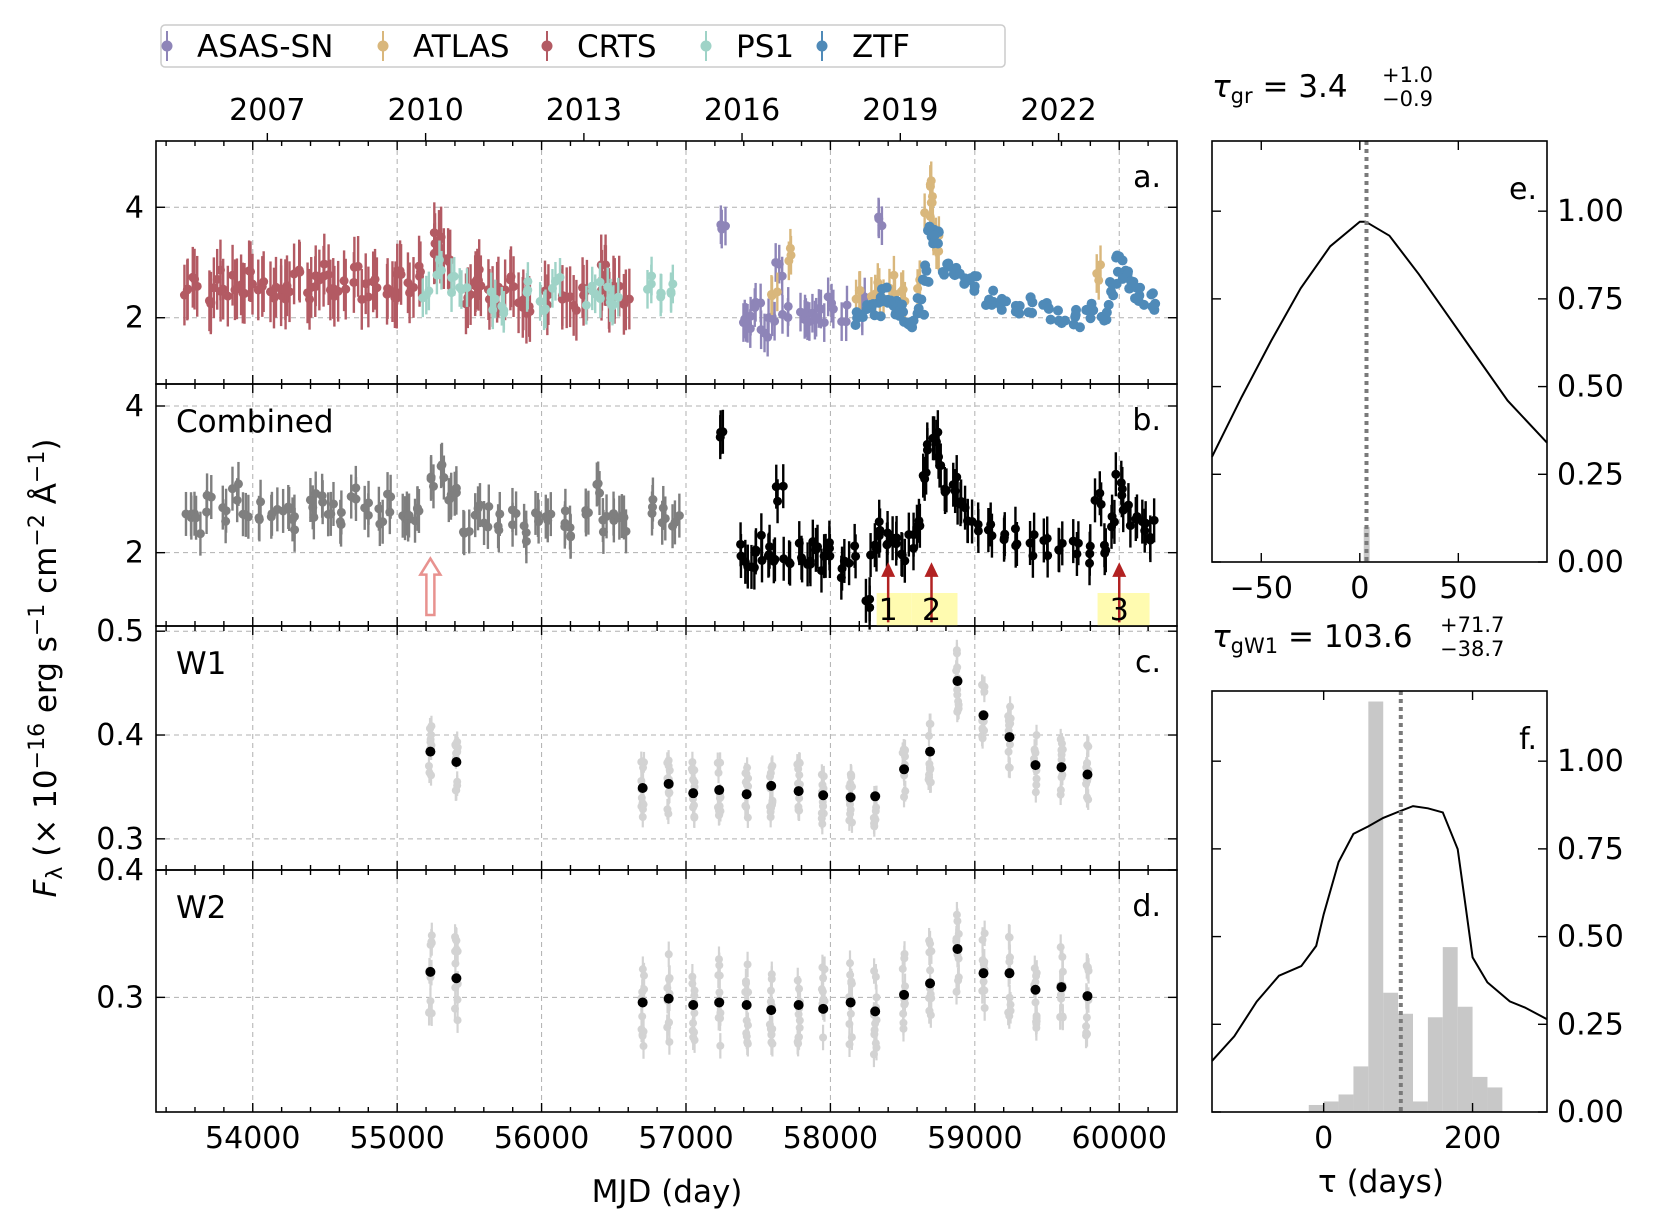 This screenshot has height=1232, width=1661. What do you see at coordinates (667, 1192) in the screenshot?
I see `x-axis-label: MJD (day)` at bounding box center [667, 1192].